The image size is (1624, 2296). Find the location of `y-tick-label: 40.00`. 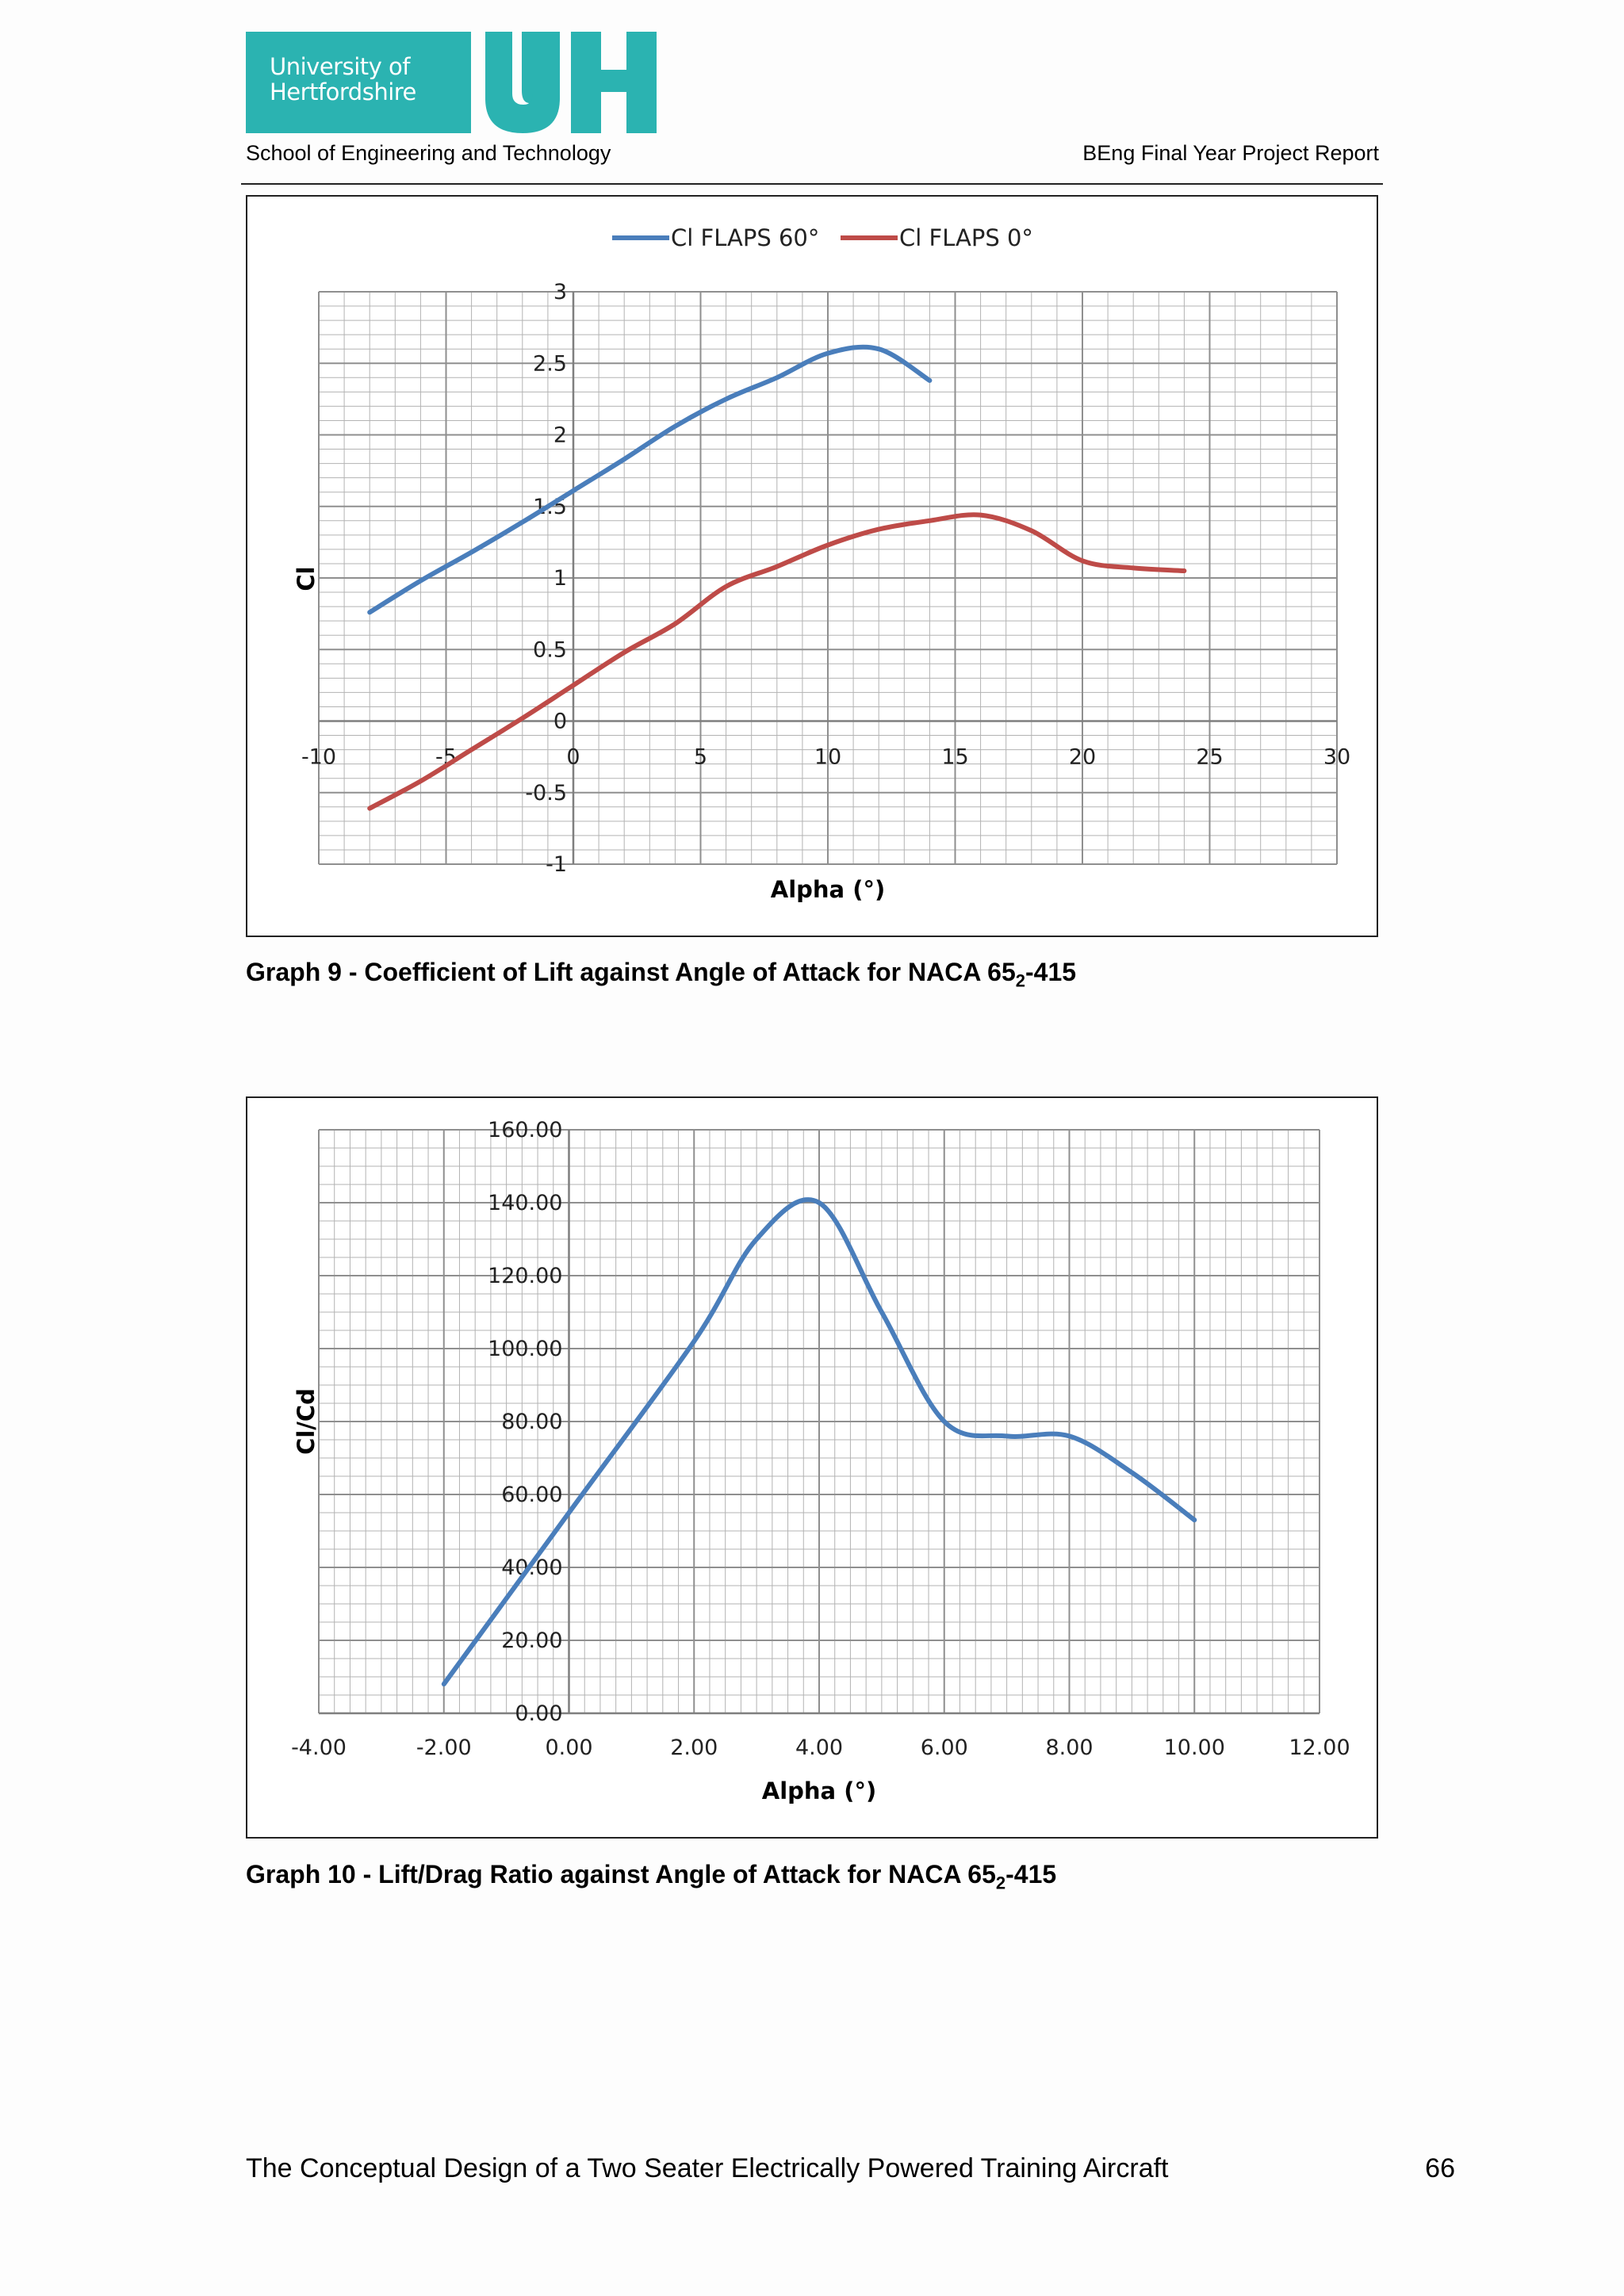

y-tick-label: 40.00 is located at coordinates (531, 1568).